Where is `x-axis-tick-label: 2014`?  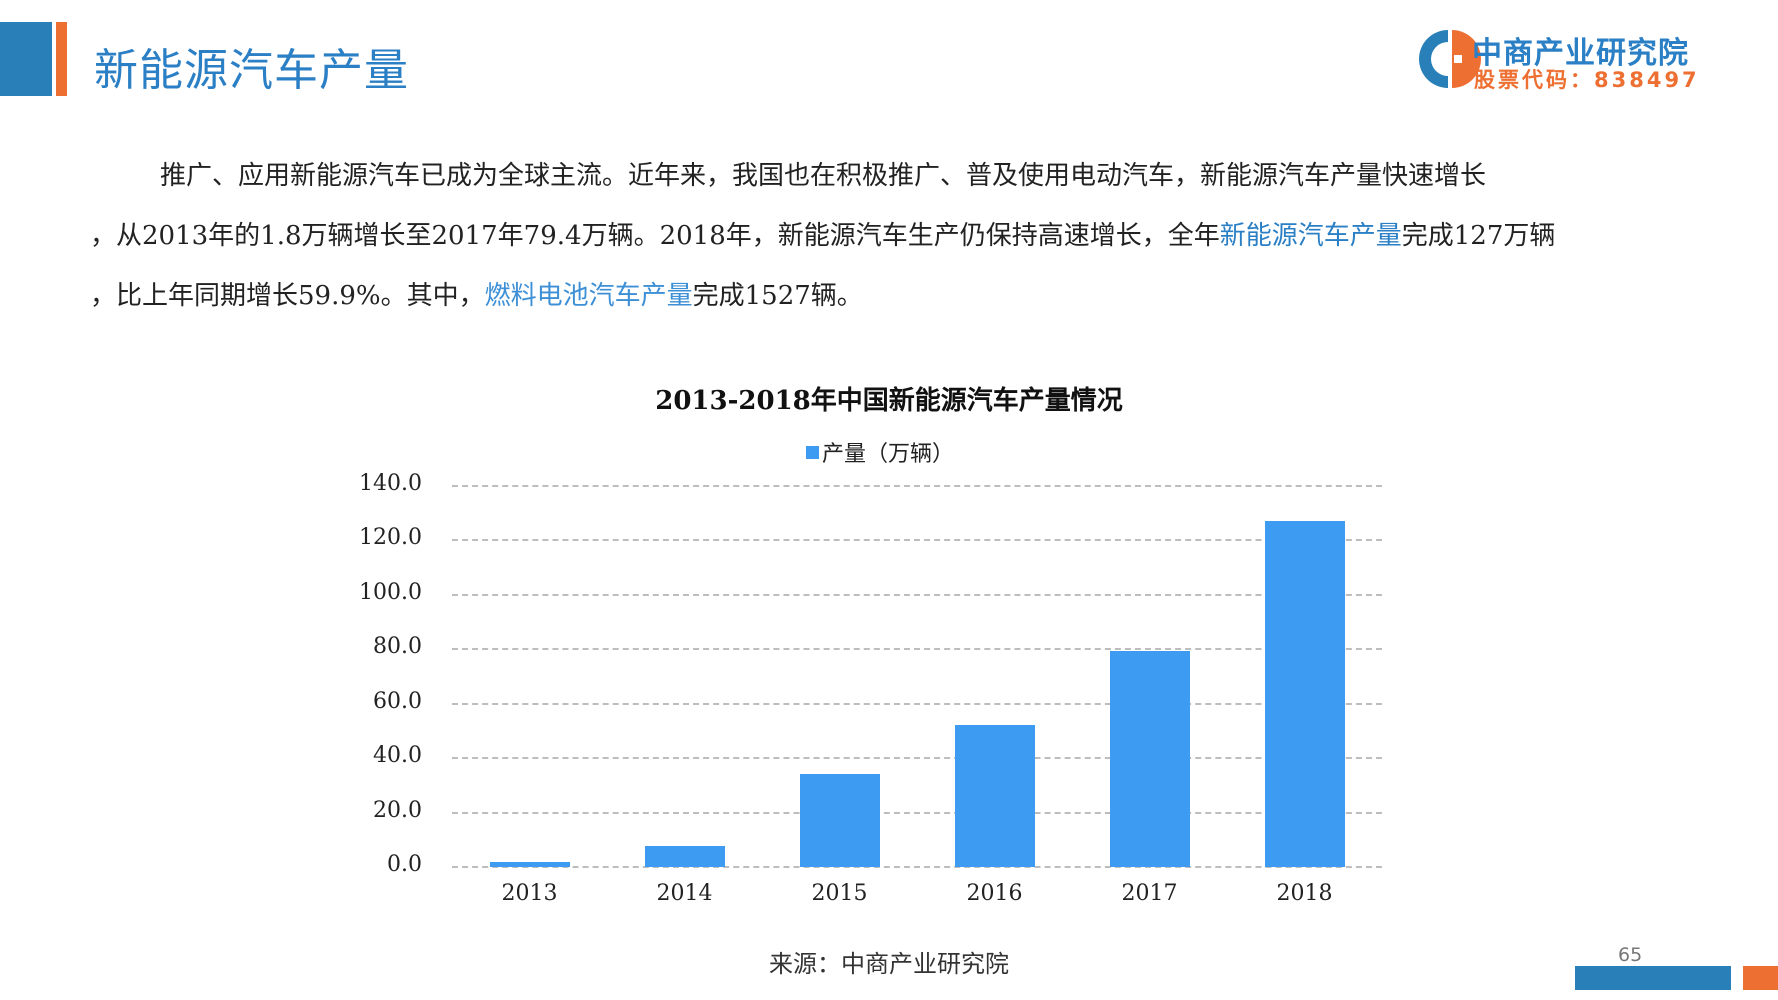 x-axis-tick-label: 2014 is located at coordinates (684, 893).